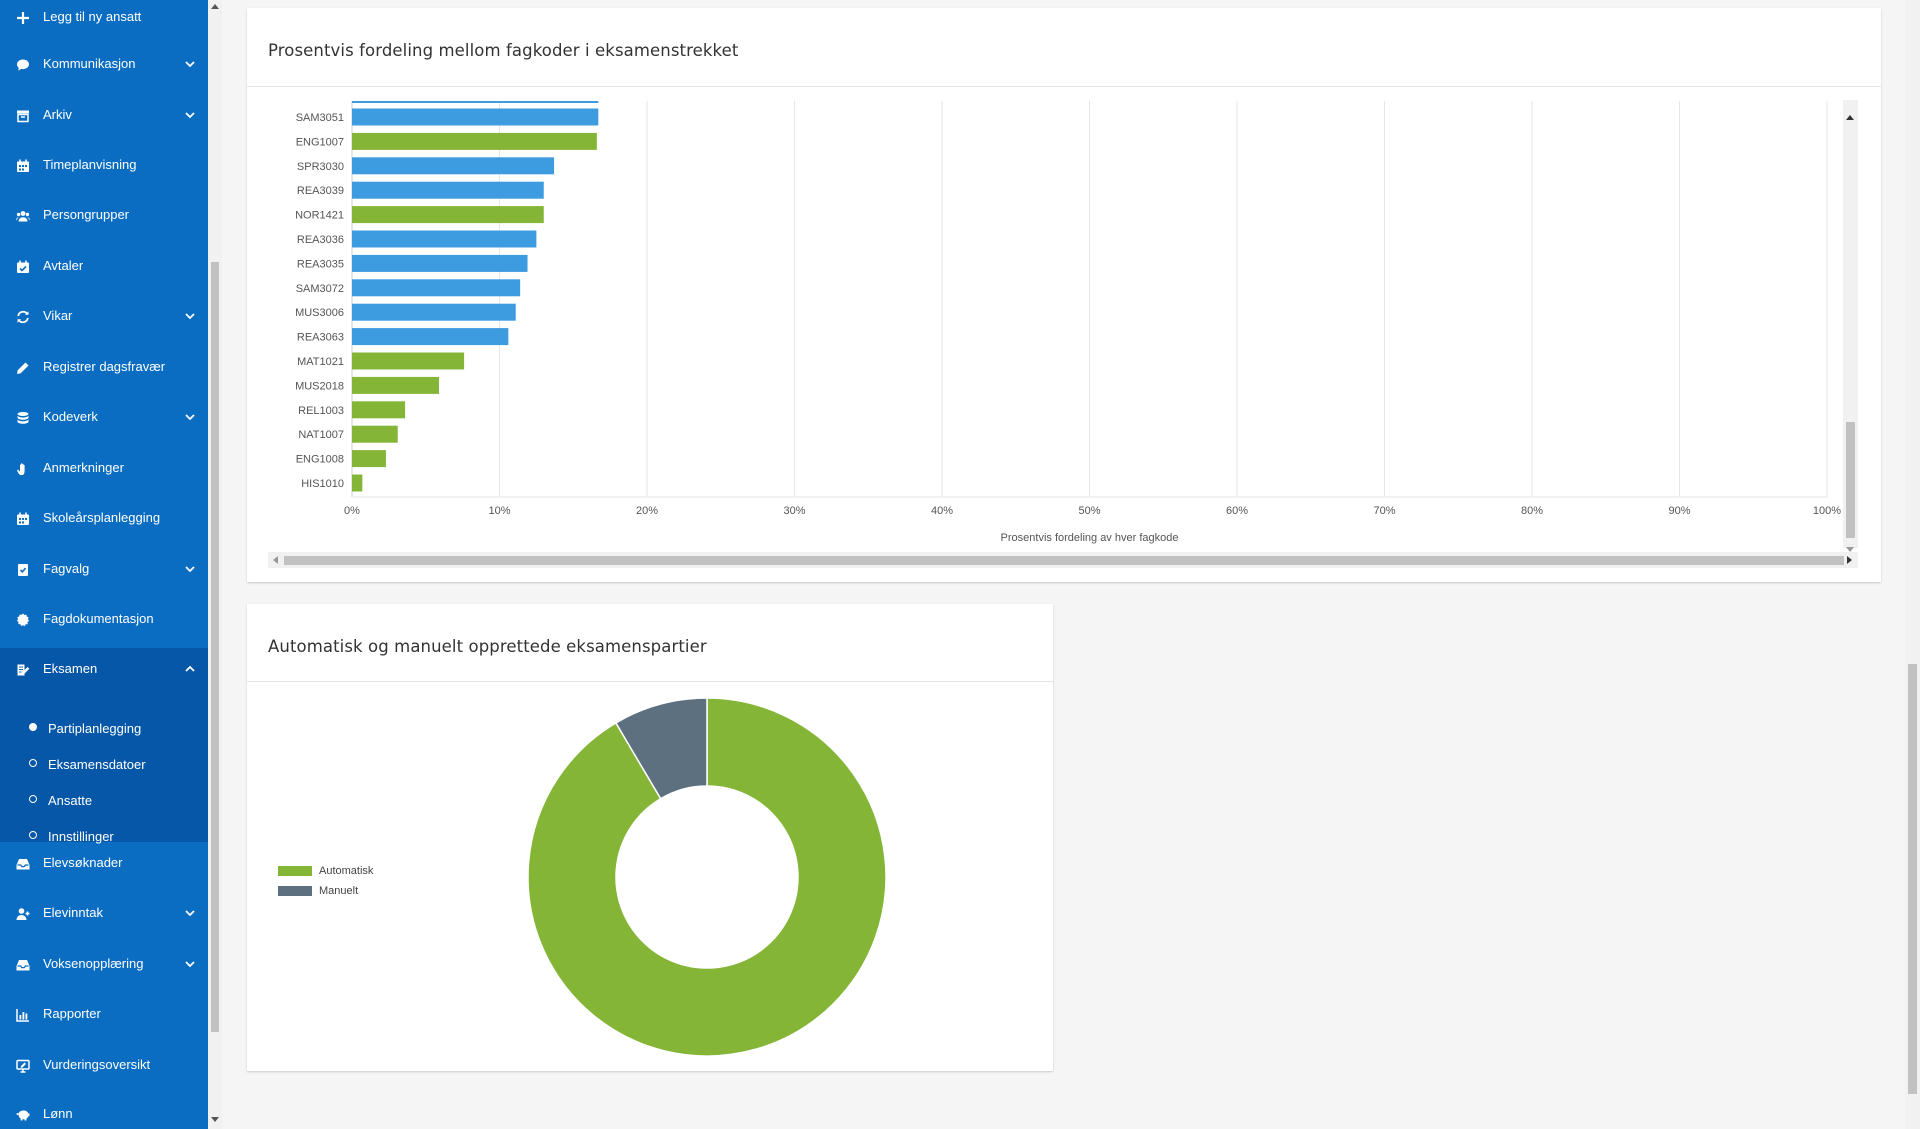  I want to click on bar-rea3036, so click(444, 239).